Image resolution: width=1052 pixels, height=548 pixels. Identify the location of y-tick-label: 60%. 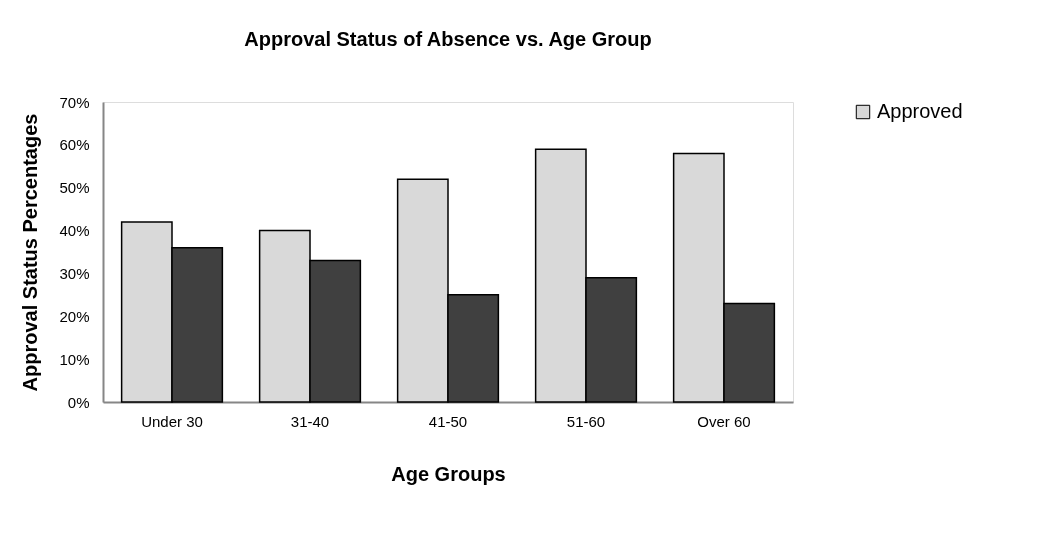
(74, 145).